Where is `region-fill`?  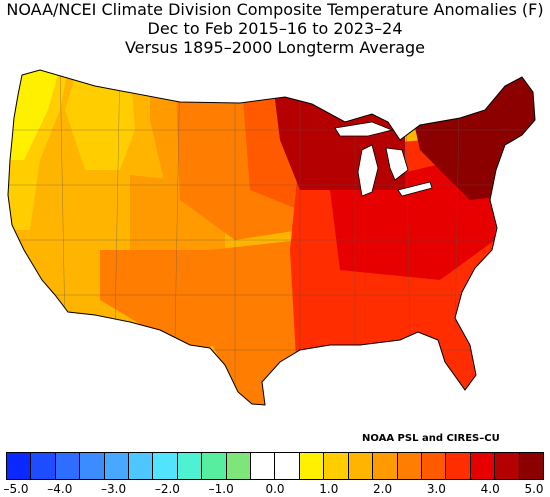 region-fill is located at coordinates (165, 300).